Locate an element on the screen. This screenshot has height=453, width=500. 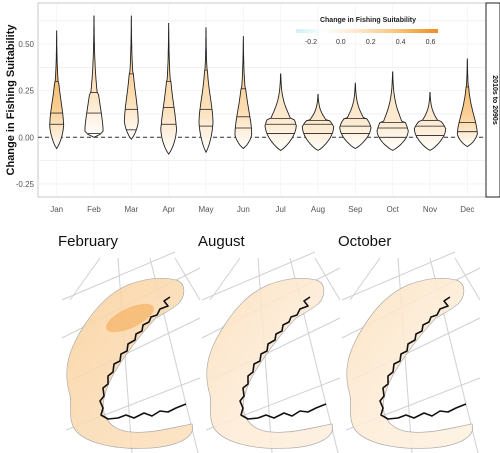
y-tick-label: 0.50 is located at coordinates (26, 44).